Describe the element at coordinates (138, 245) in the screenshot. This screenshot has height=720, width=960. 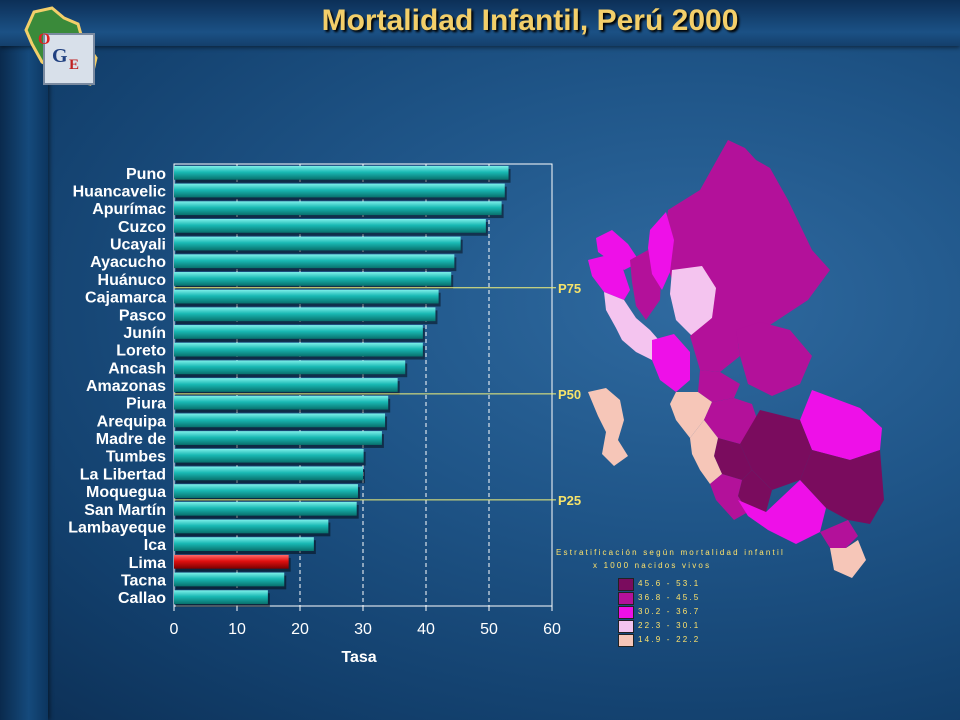
I see `category-label: Ucayali` at that location.